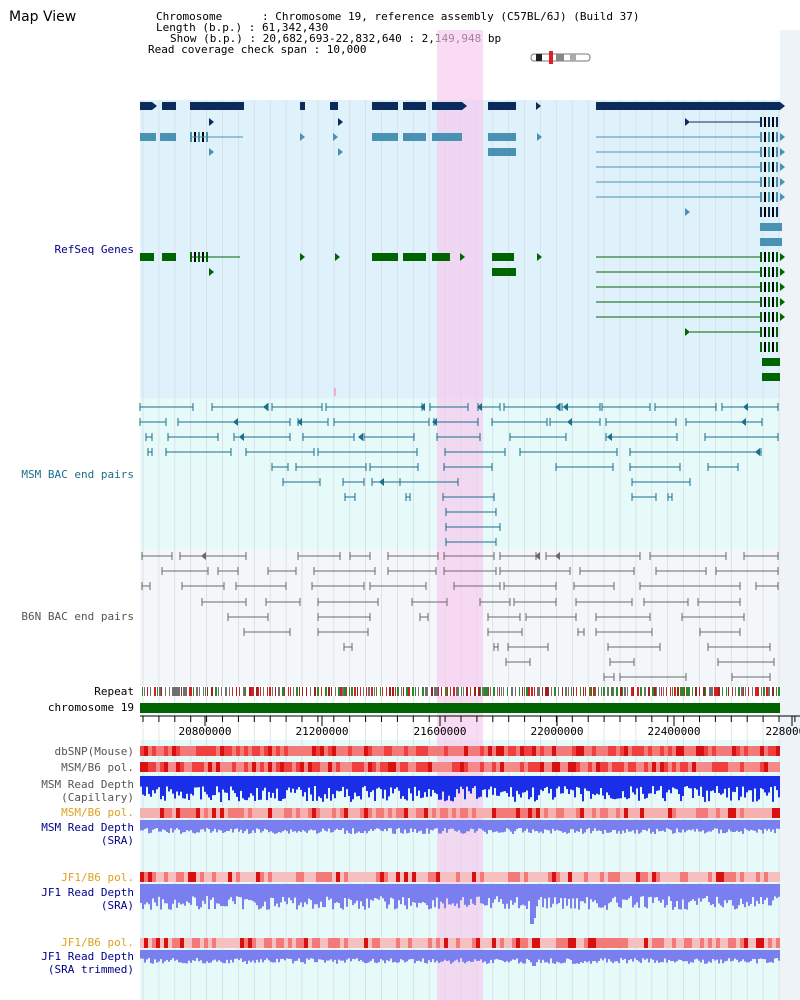 The width and height of the screenshot is (800, 1000). What do you see at coordinates (560, 57) in the screenshot?
I see `chromosome-ideogram` at bounding box center [560, 57].